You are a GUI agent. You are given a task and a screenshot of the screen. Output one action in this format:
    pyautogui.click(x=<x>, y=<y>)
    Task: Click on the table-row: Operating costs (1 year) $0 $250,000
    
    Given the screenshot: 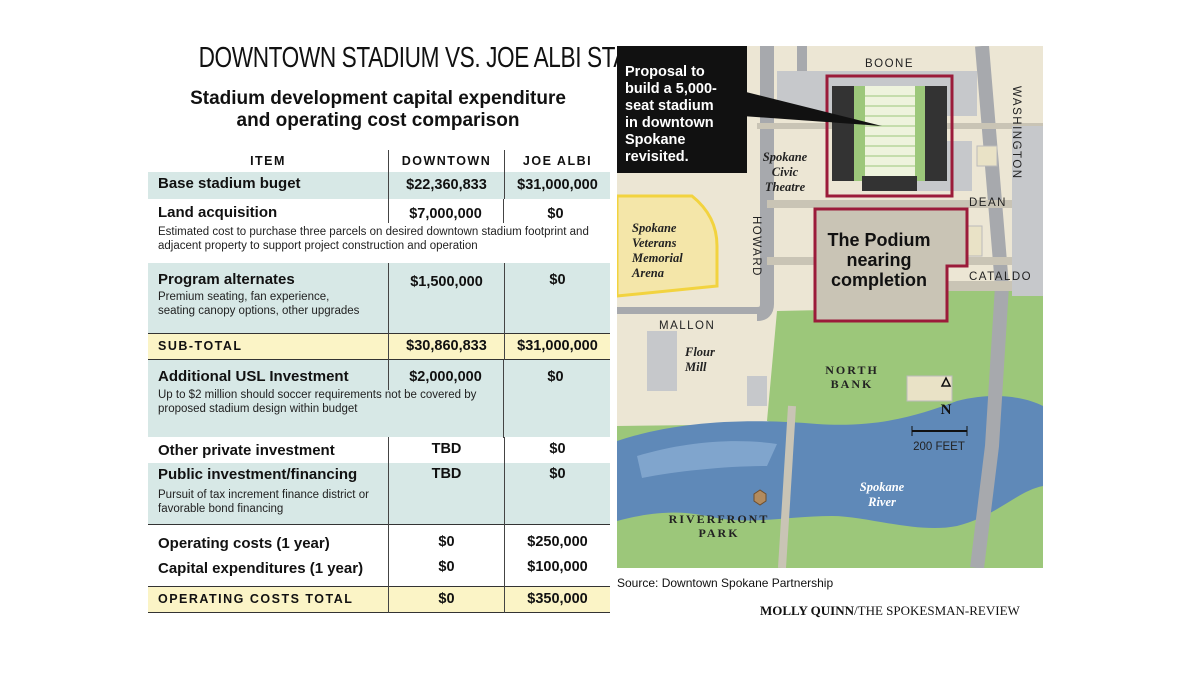 What is the action you would take?
    pyautogui.click(x=379, y=538)
    